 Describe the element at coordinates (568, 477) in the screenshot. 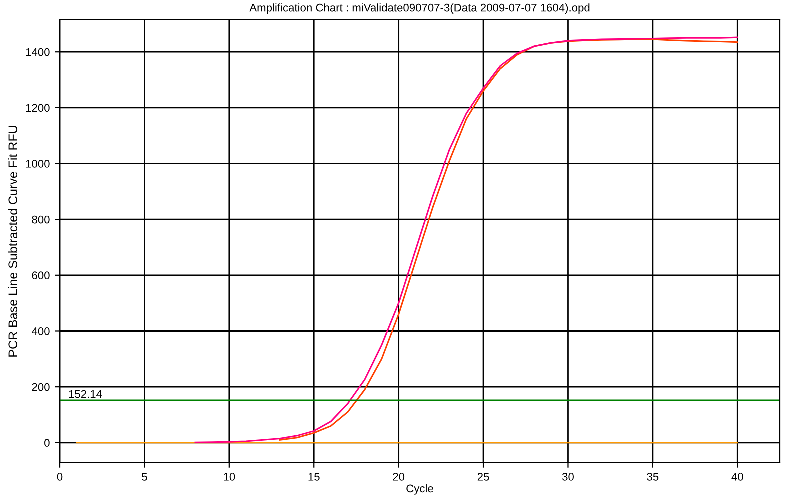

I see `x-tick-label: 30` at that location.